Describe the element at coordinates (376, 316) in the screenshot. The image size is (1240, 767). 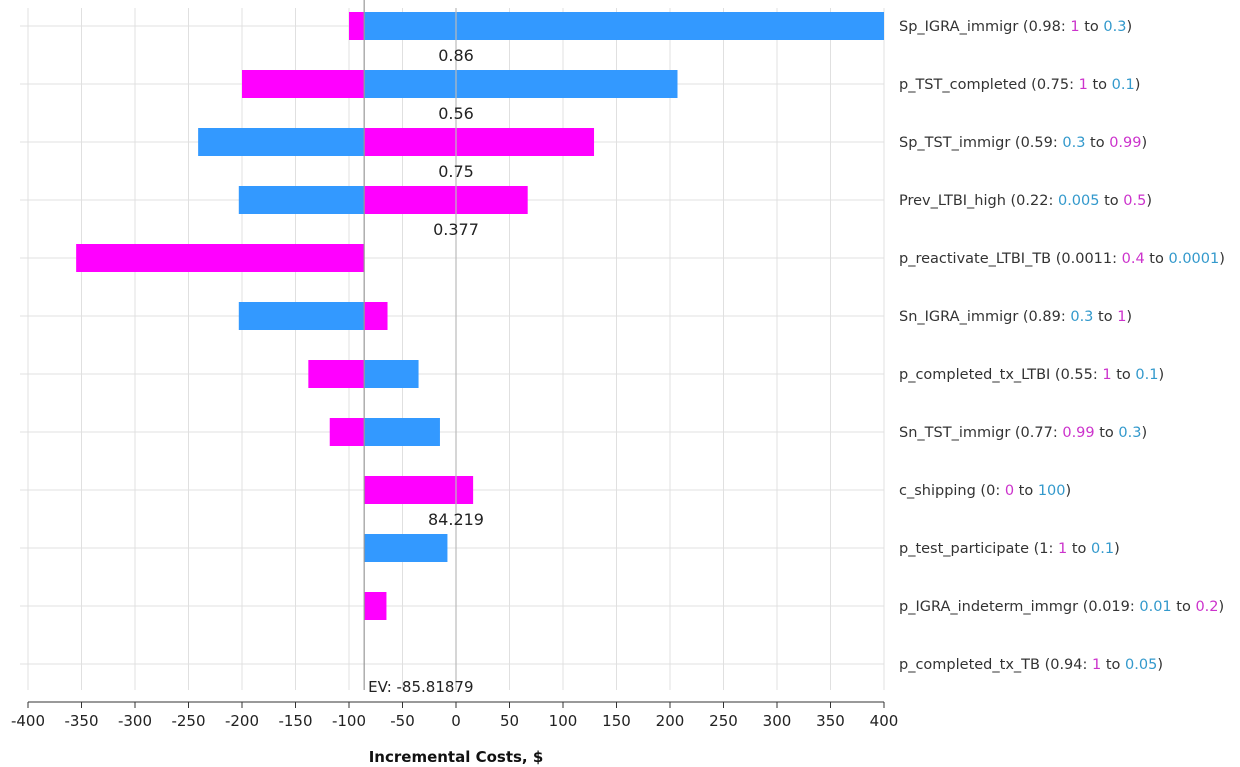
I see `bar-high-Sn_IGRA_immigr` at that location.